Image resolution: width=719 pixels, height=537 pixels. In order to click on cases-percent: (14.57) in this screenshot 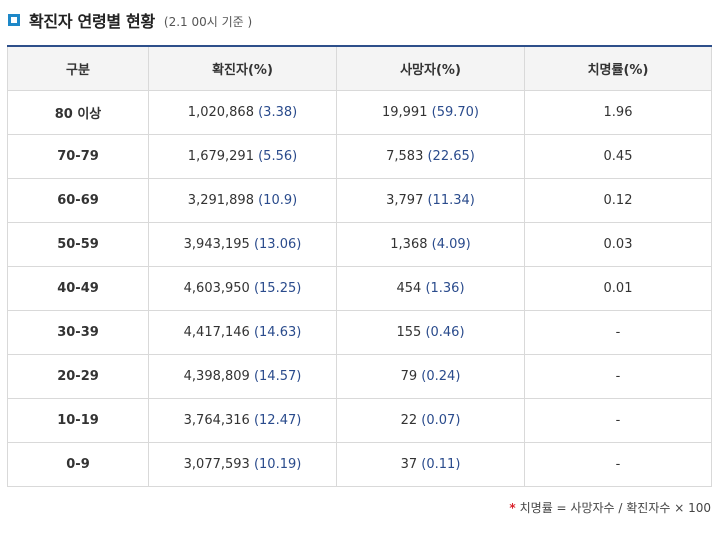, I will do `click(277, 376)`.